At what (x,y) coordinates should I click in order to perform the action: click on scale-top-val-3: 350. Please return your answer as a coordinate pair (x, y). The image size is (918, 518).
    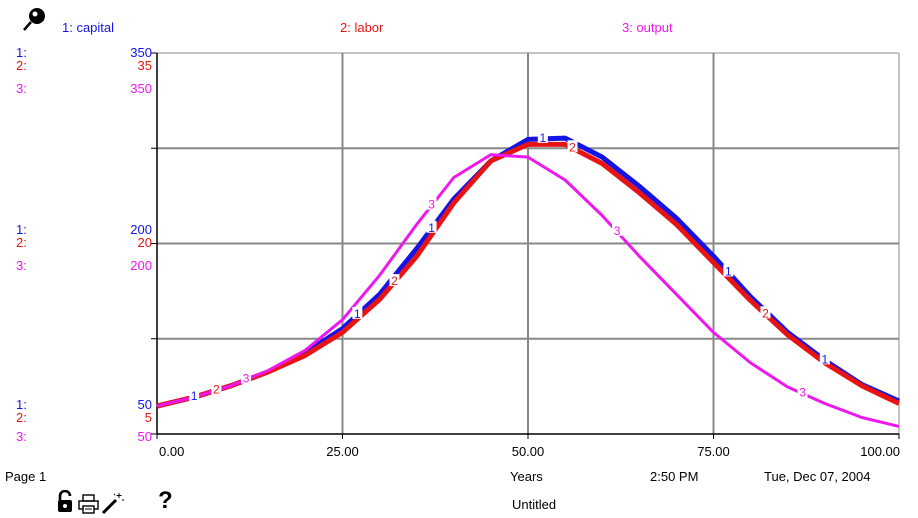
    Looking at the image, I should click on (141, 88).